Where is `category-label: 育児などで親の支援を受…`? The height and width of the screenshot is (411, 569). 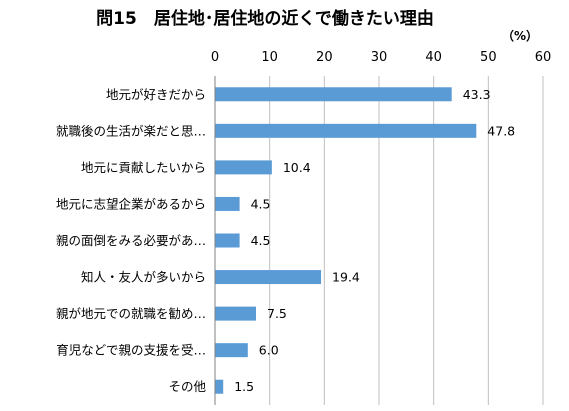
category-label: 育児などで親の支援を受… is located at coordinates (131, 350).